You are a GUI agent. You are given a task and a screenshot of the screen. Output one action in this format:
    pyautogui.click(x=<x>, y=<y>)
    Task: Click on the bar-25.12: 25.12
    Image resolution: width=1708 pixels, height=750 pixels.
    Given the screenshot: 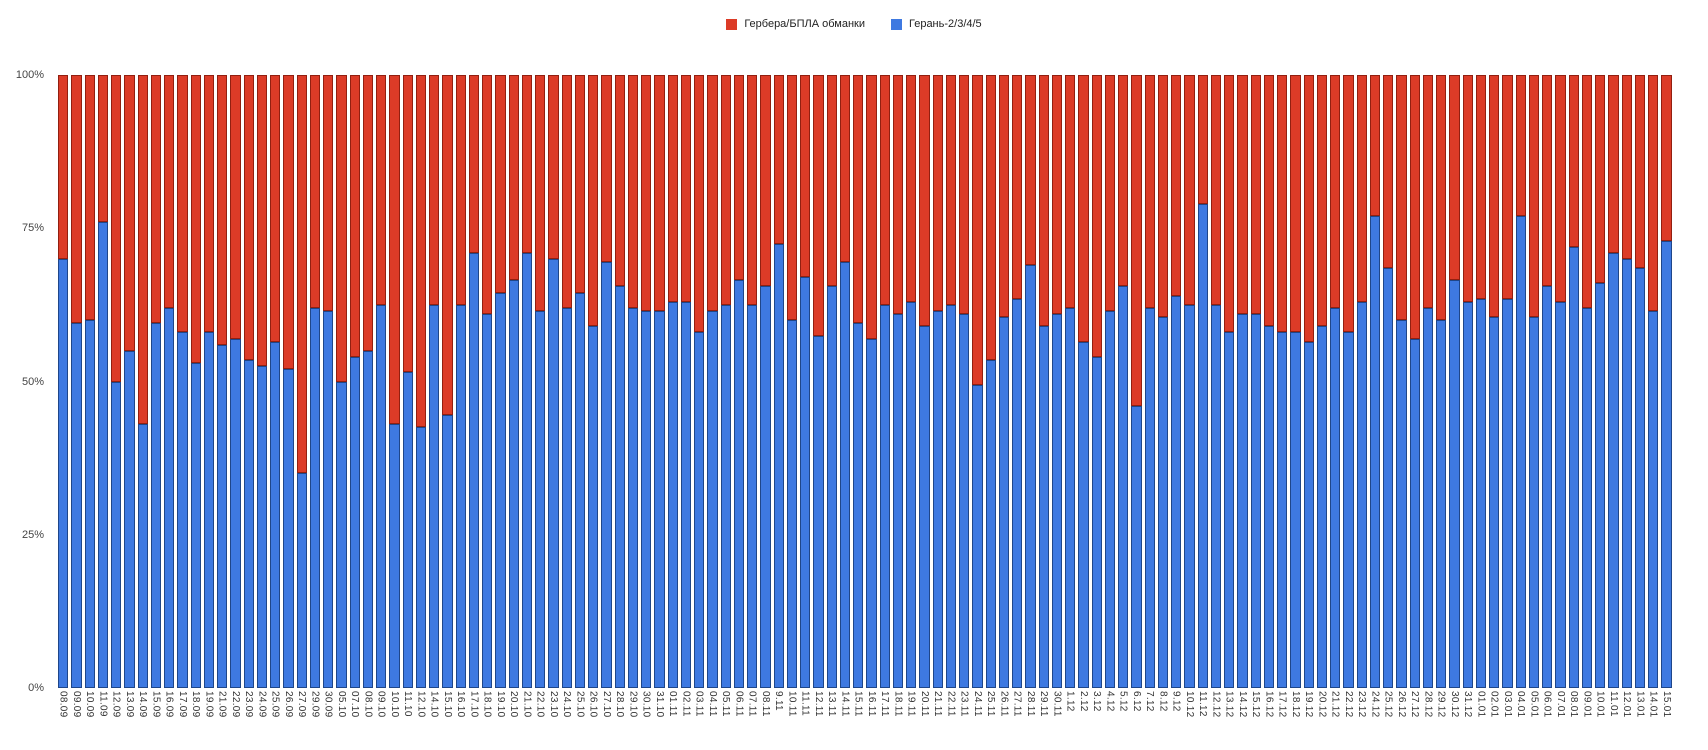 What is the action you would take?
    pyautogui.click(x=1388, y=396)
    